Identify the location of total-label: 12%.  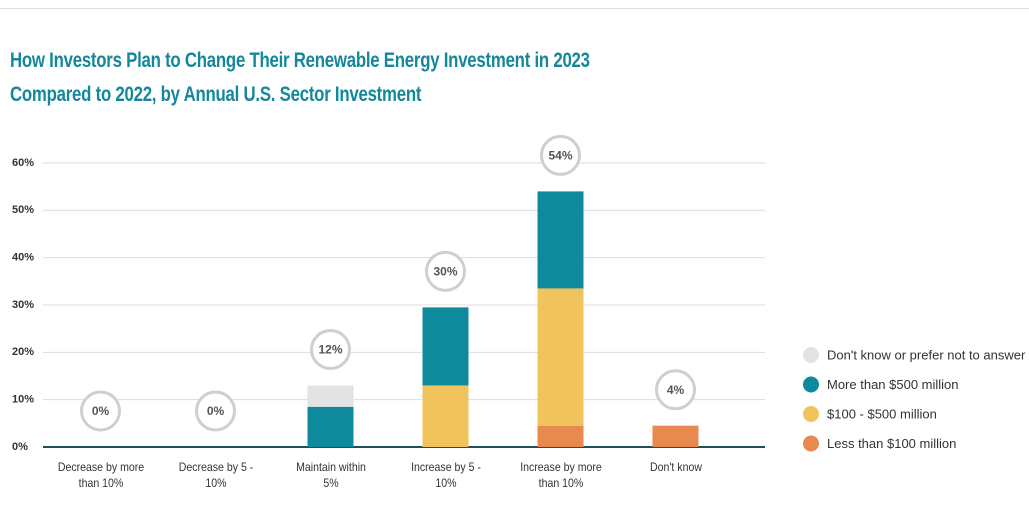
(330, 350).